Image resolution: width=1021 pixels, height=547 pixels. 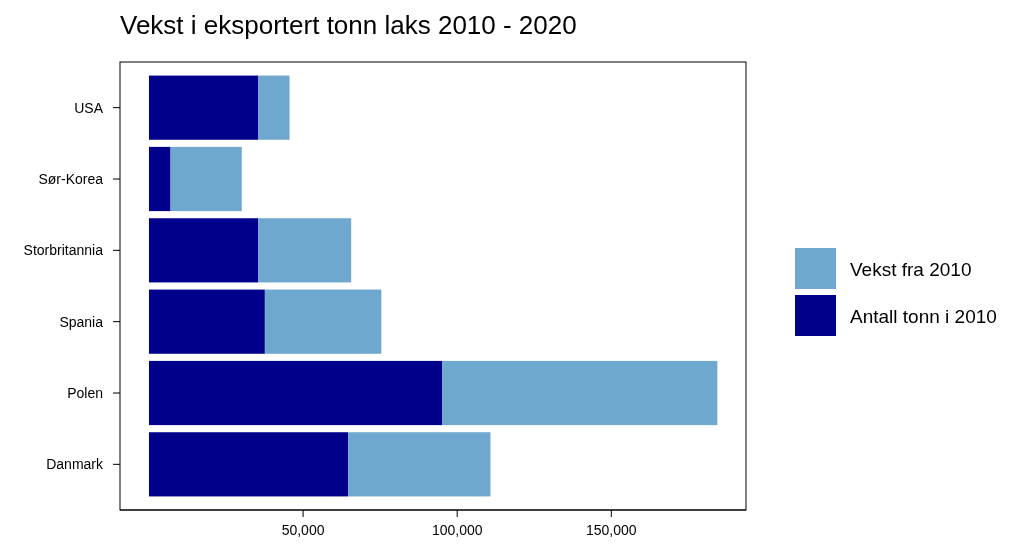 I want to click on x-tick-label: 100,000, so click(x=457, y=530).